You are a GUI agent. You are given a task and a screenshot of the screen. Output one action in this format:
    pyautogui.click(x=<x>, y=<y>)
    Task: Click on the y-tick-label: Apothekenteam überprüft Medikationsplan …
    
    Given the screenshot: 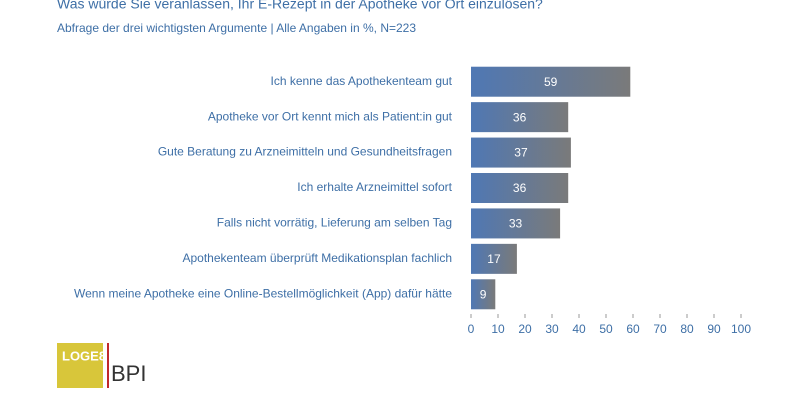 What is the action you would take?
    pyautogui.click(x=318, y=258)
    